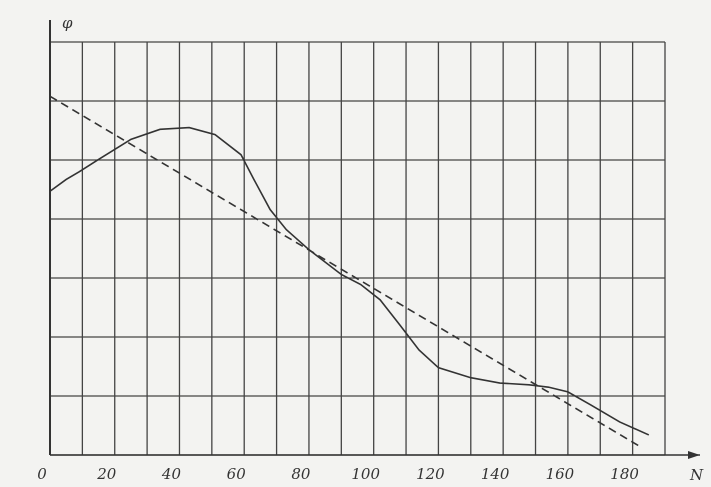 This screenshot has width=711, height=487. Describe the element at coordinates (696, 475) in the screenshot. I see `x-axis-label: N` at that location.